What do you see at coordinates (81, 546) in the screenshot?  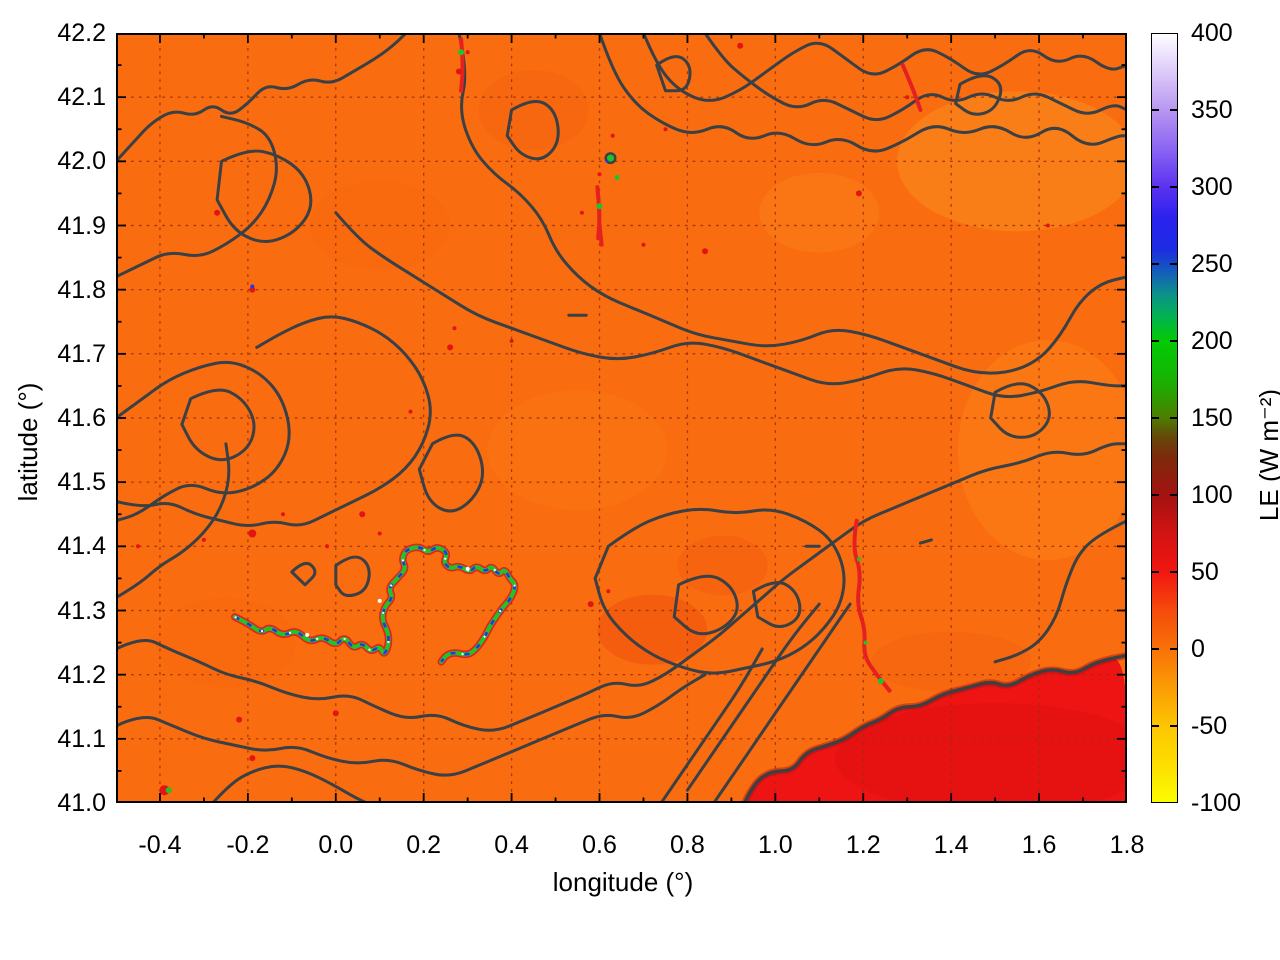 I see `y-tick-label: 41.4` at bounding box center [81, 546].